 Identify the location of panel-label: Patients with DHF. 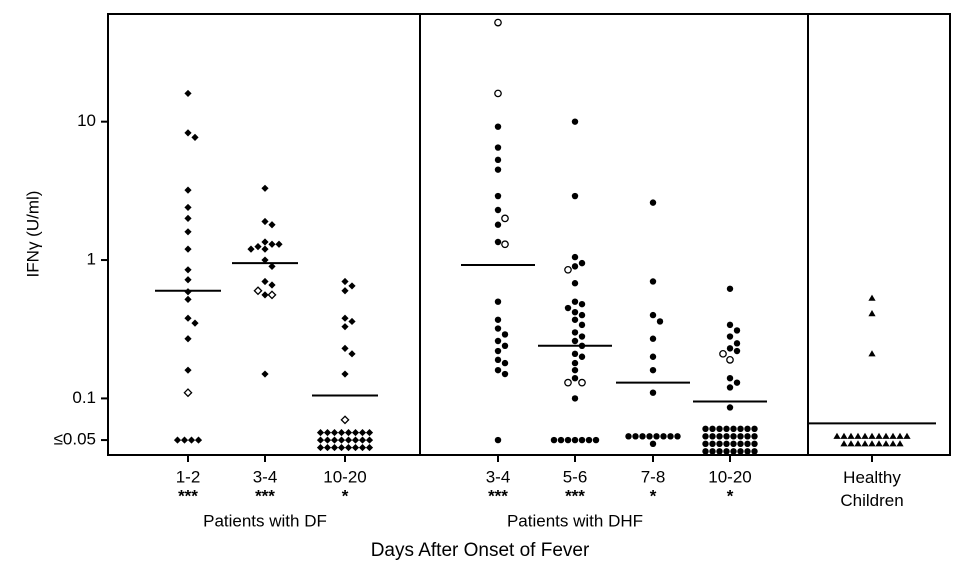
(575, 520).